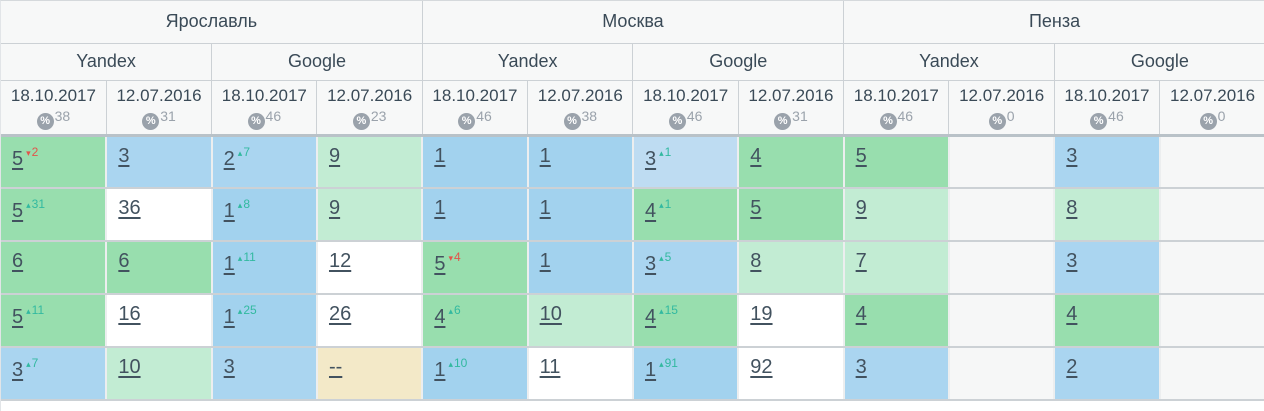  Describe the element at coordinates (54, 374) in the screenshot. I see `position-cell: 3 ▴7` at that location.